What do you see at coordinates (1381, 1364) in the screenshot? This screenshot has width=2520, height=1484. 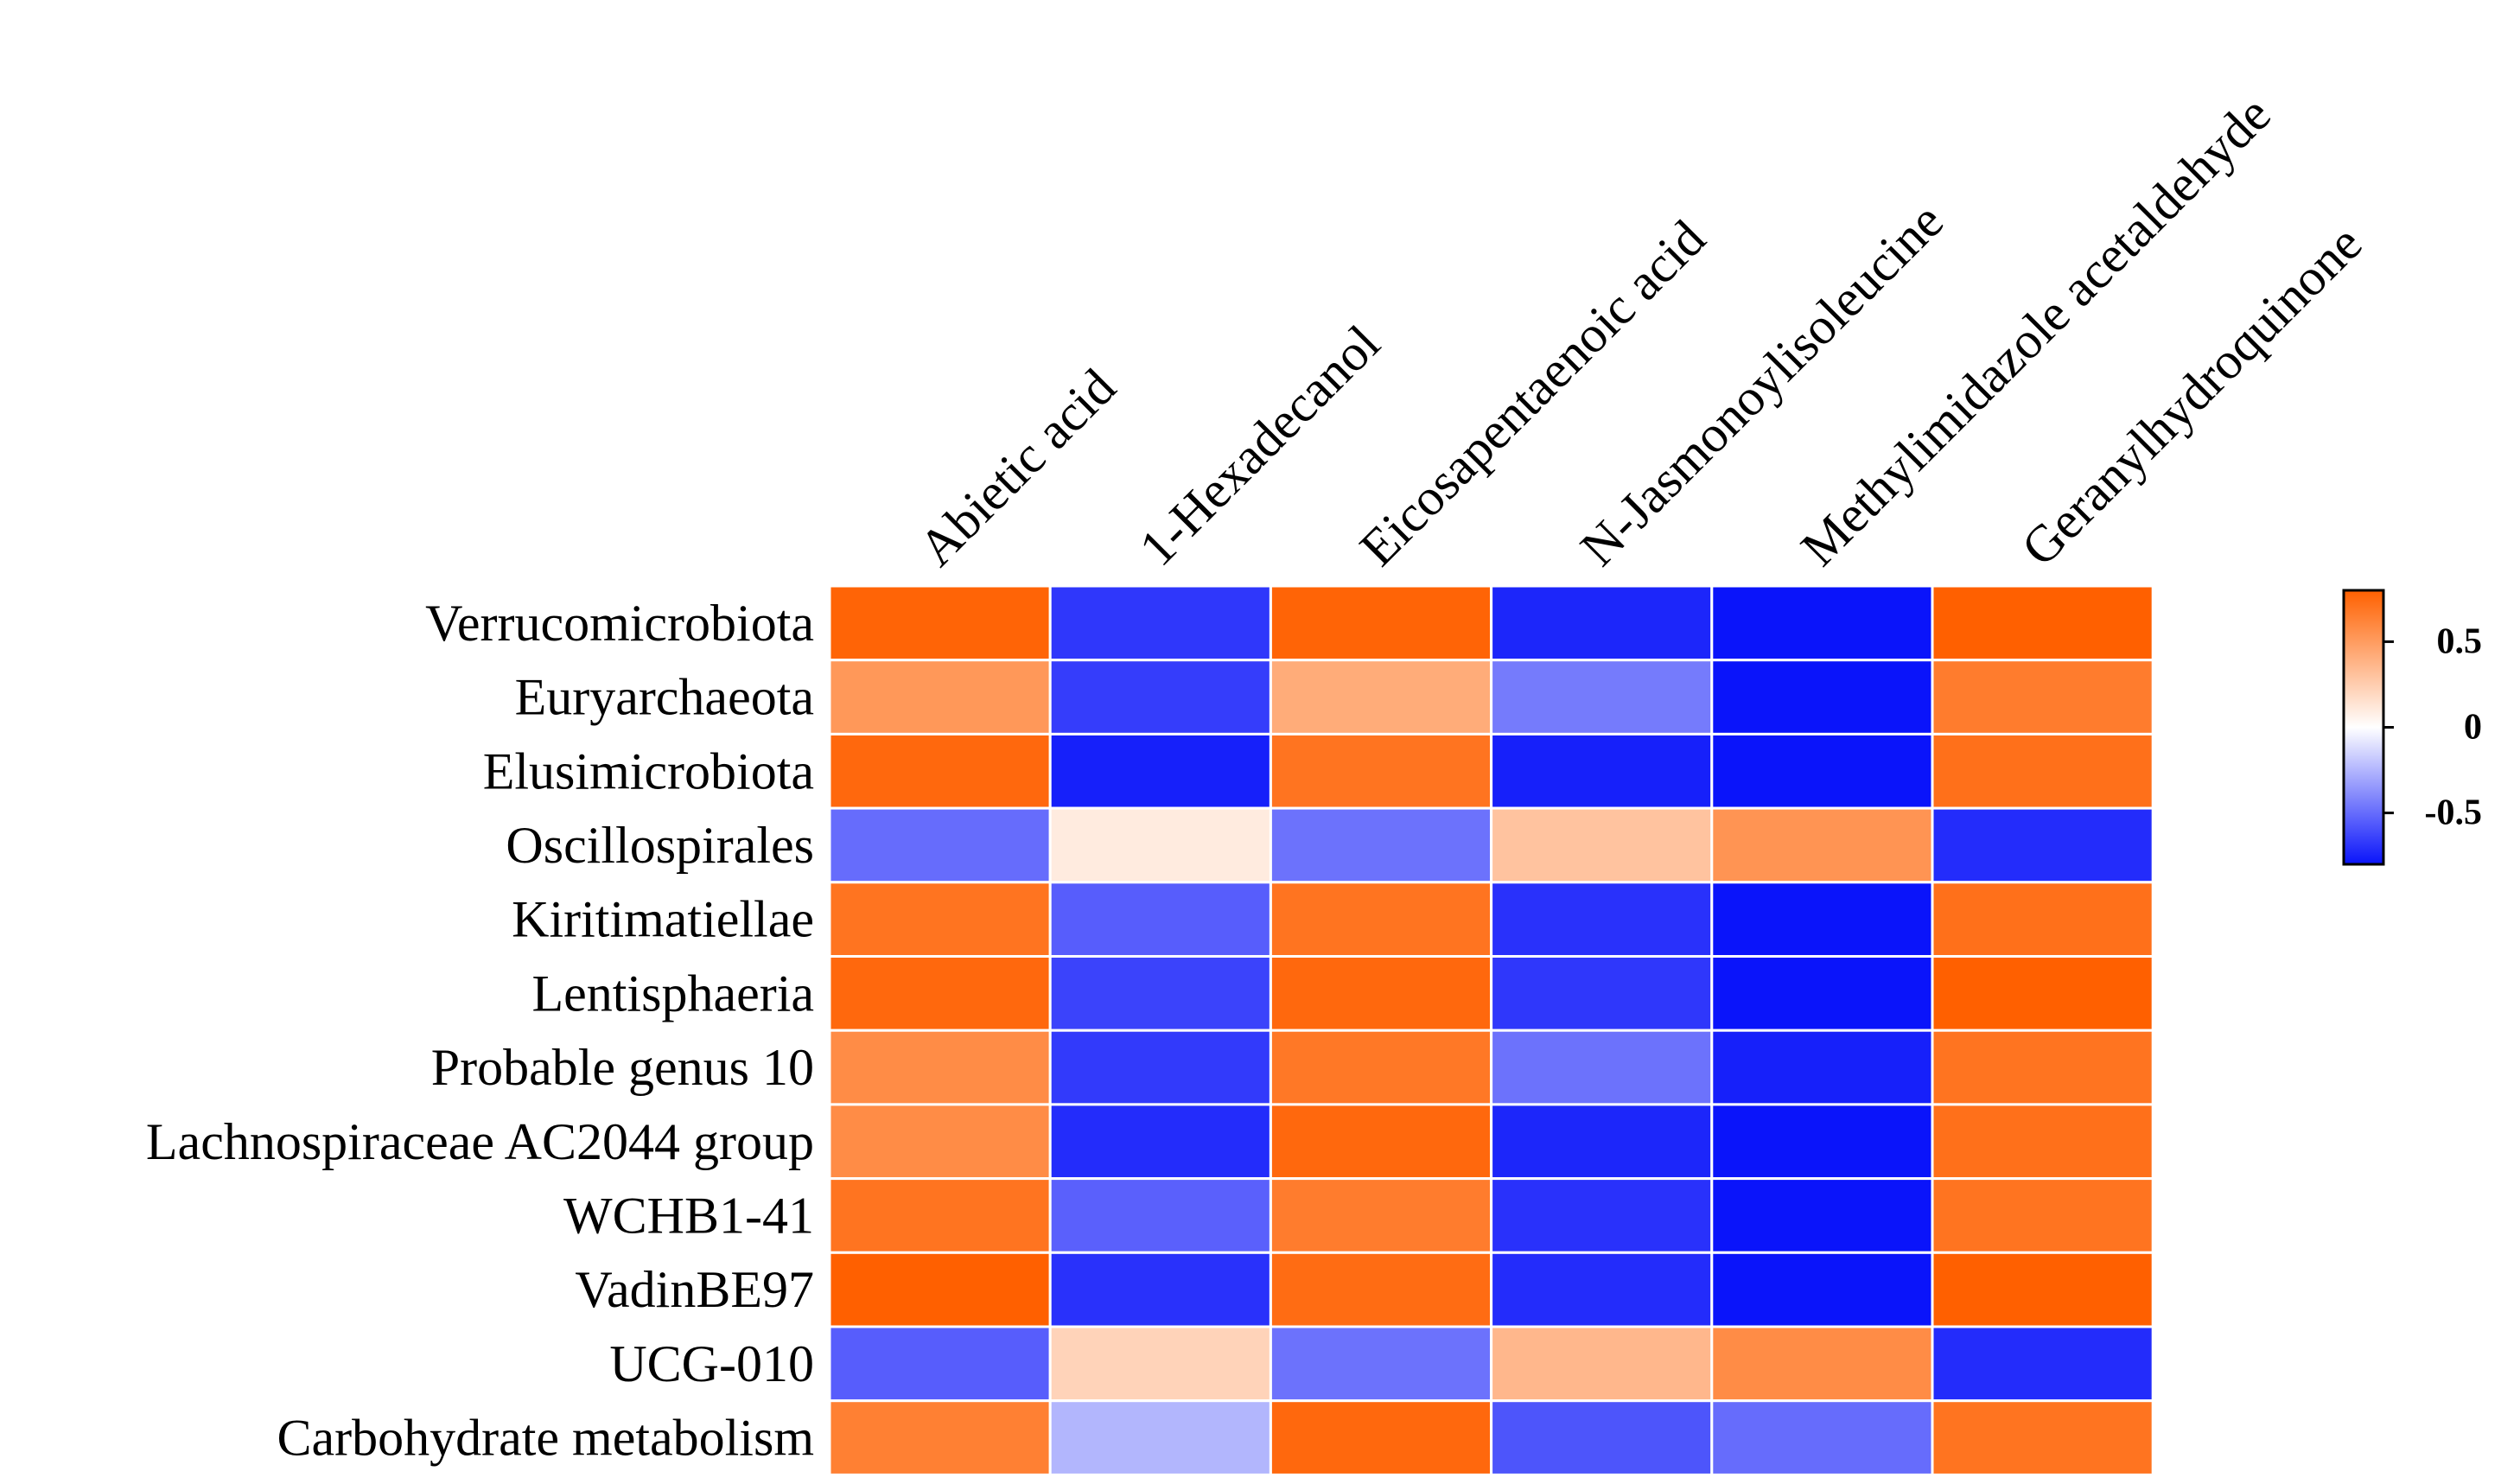 I see `cell-ucg-010-eicosapentaenoic-acid` at bounding box center [1381, 1364].